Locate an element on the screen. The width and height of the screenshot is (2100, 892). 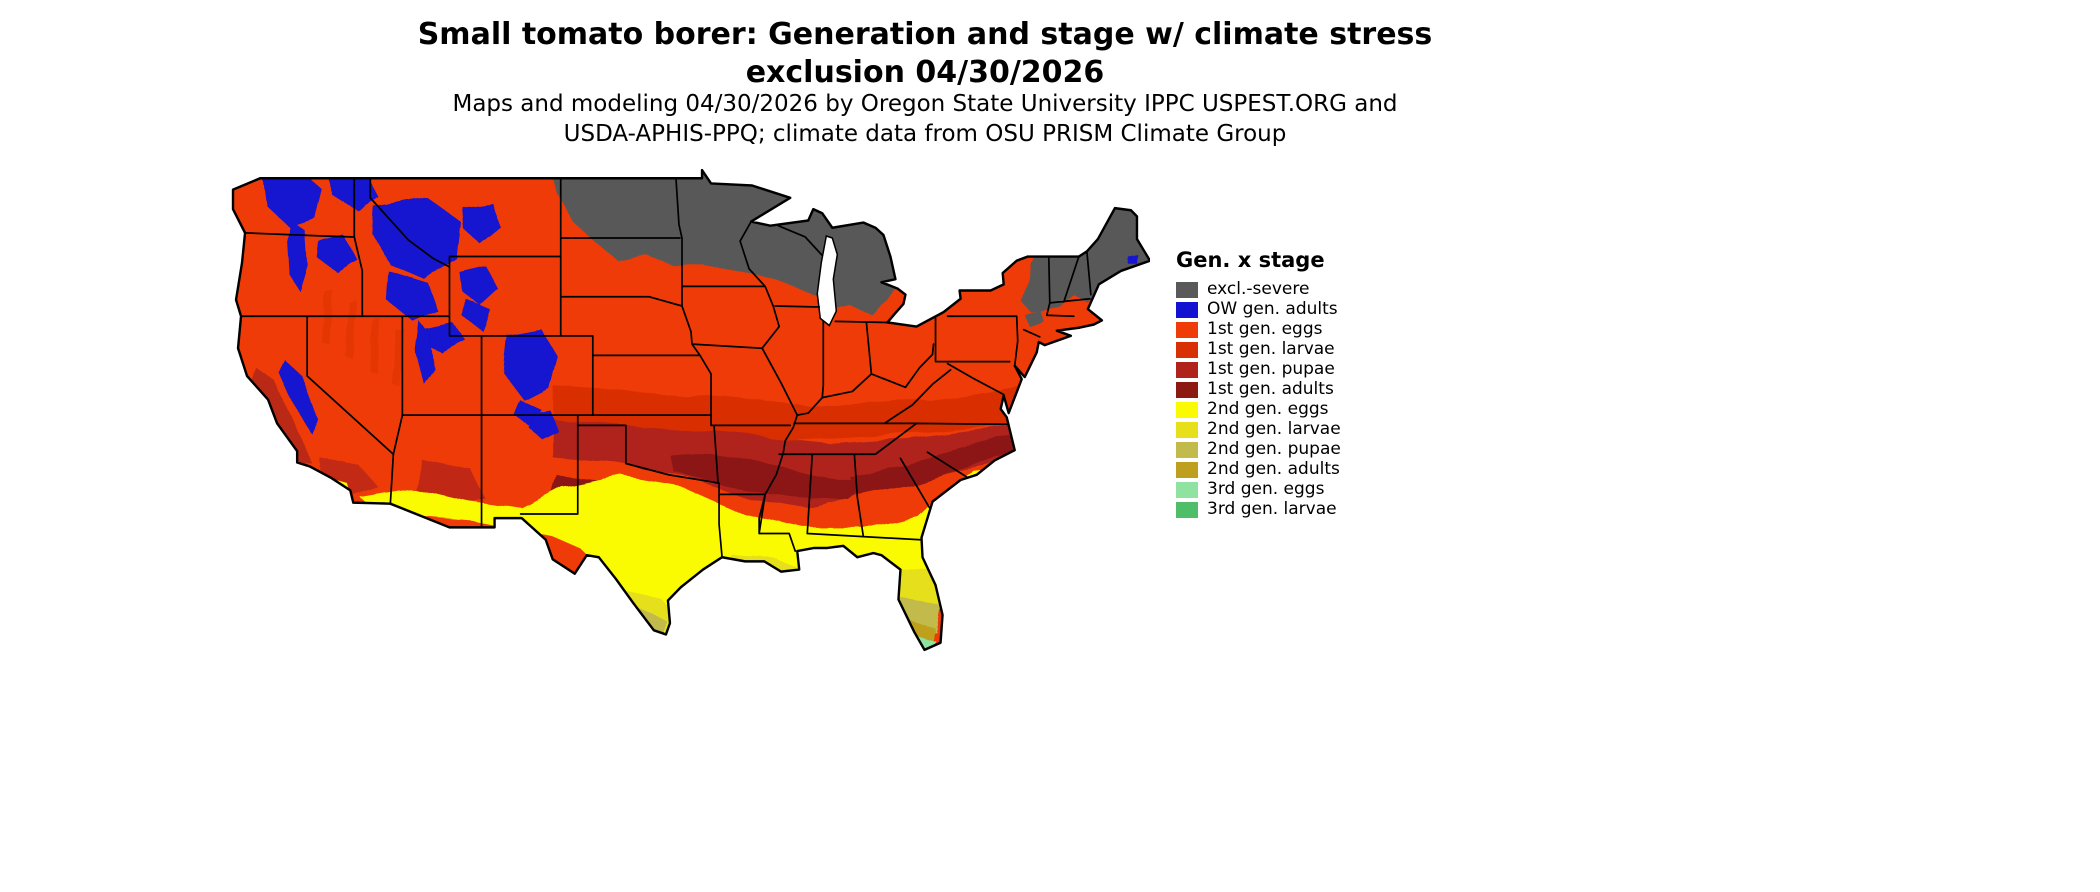
legend-entry: 3rd gen. larvae is located at coordinates (1291, 509).